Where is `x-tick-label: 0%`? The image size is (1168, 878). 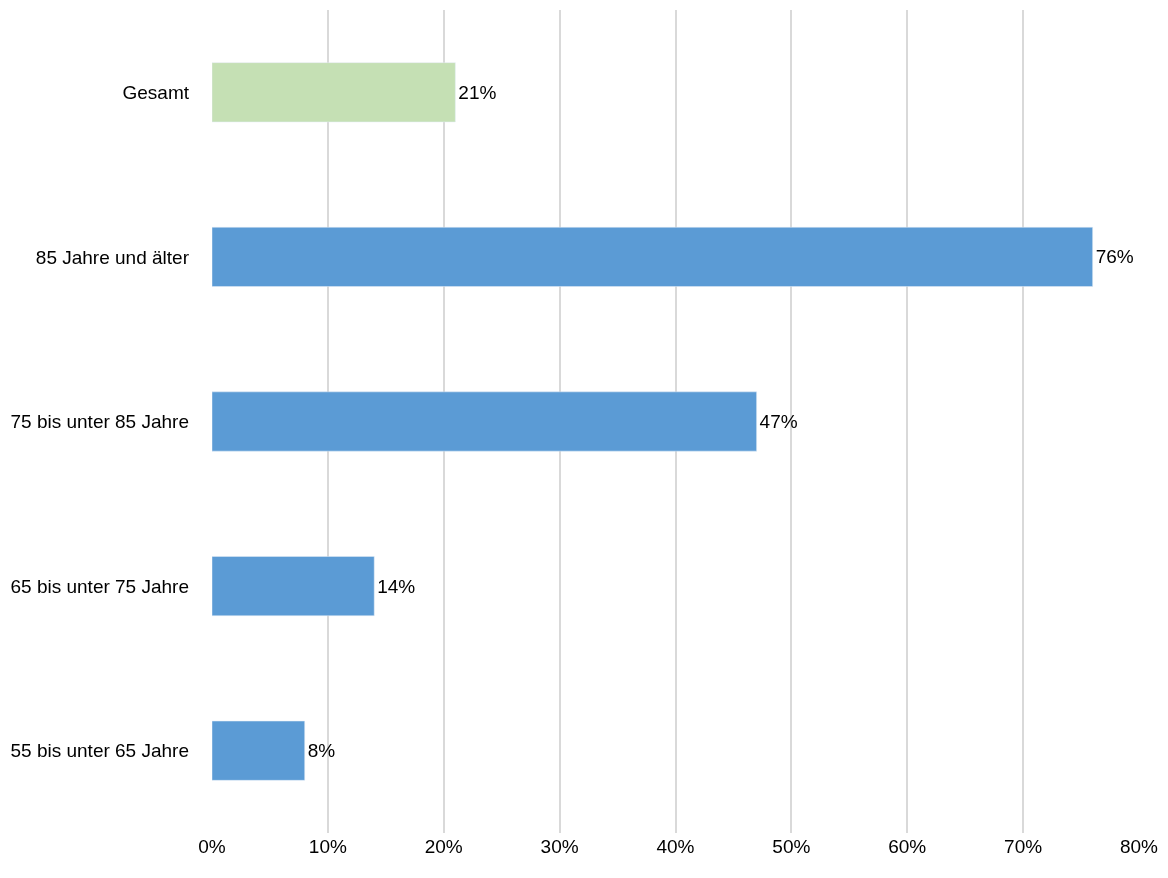 x-tick-label: 0% is located at coordinates (212, 846).